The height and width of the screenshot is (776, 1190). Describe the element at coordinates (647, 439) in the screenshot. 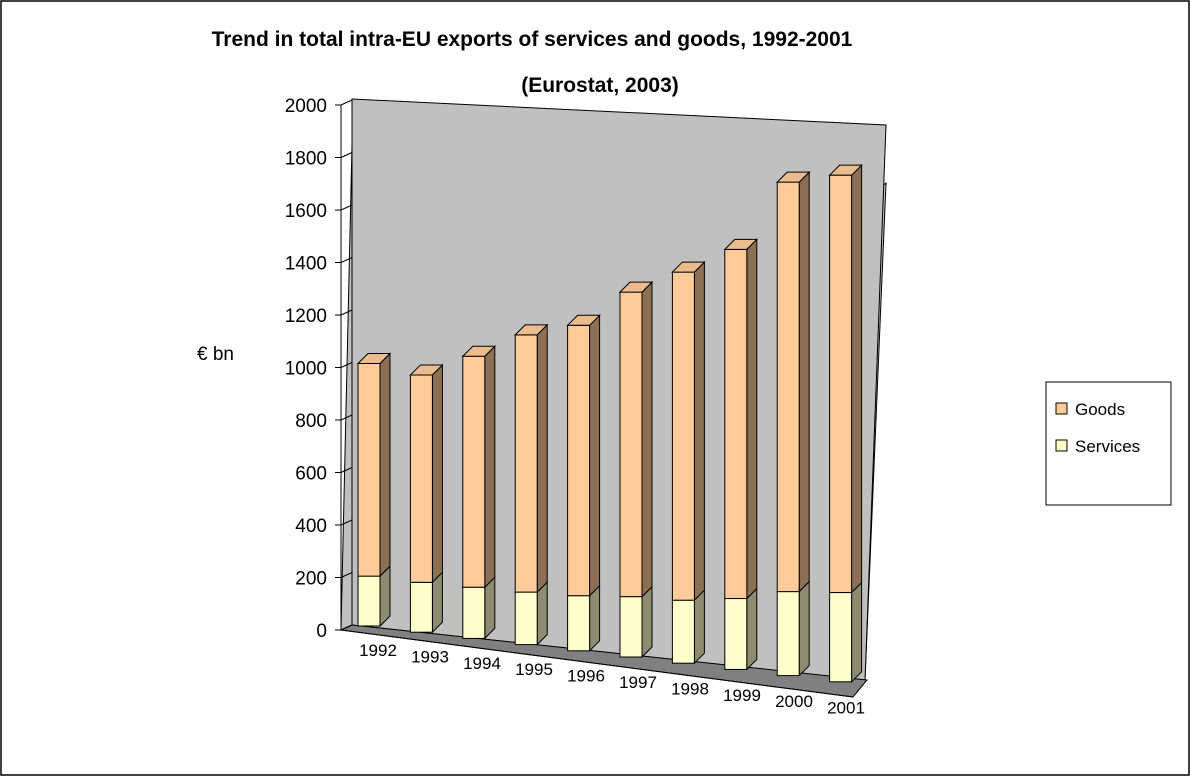

I see `bar-goods-1997-side` at that location.